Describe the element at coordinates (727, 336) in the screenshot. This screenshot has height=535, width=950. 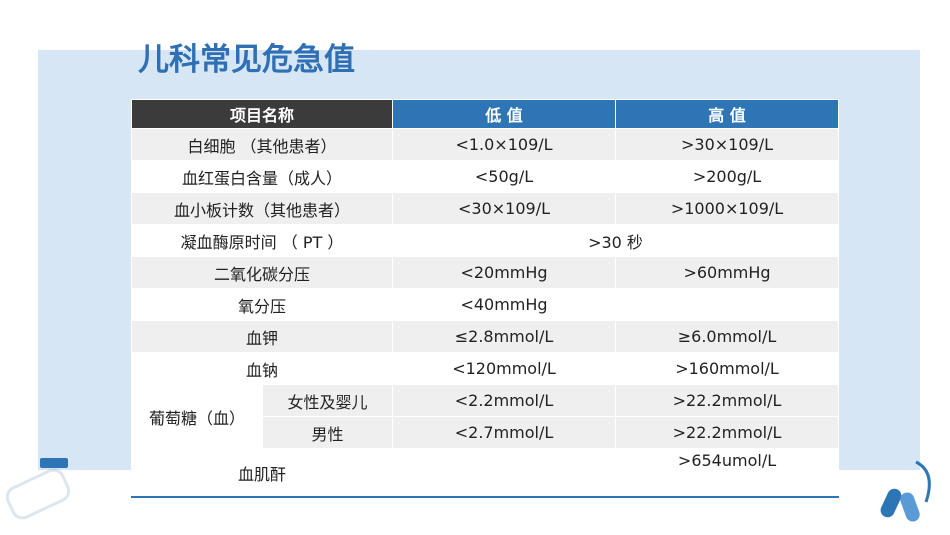
I see `cell: ≥6.0mmol/L` at that location.